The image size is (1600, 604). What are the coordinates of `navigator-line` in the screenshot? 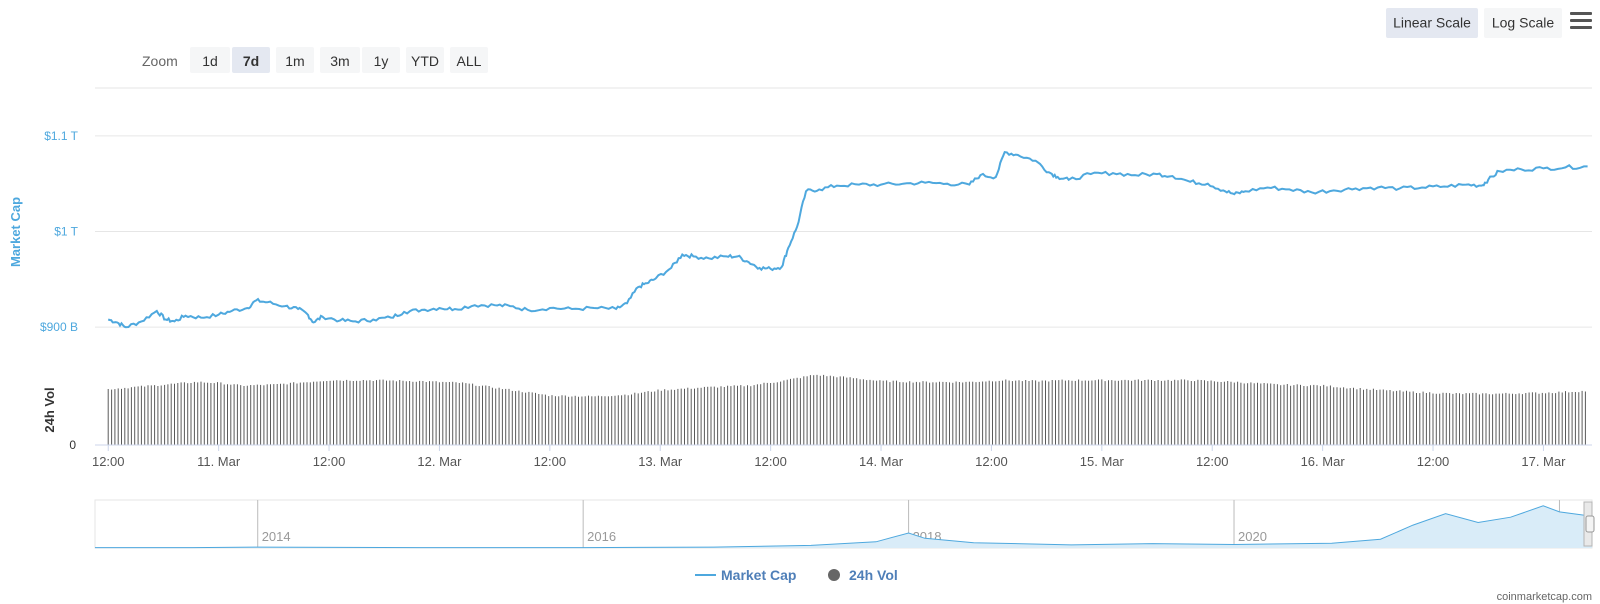 It's located at (844, 527).